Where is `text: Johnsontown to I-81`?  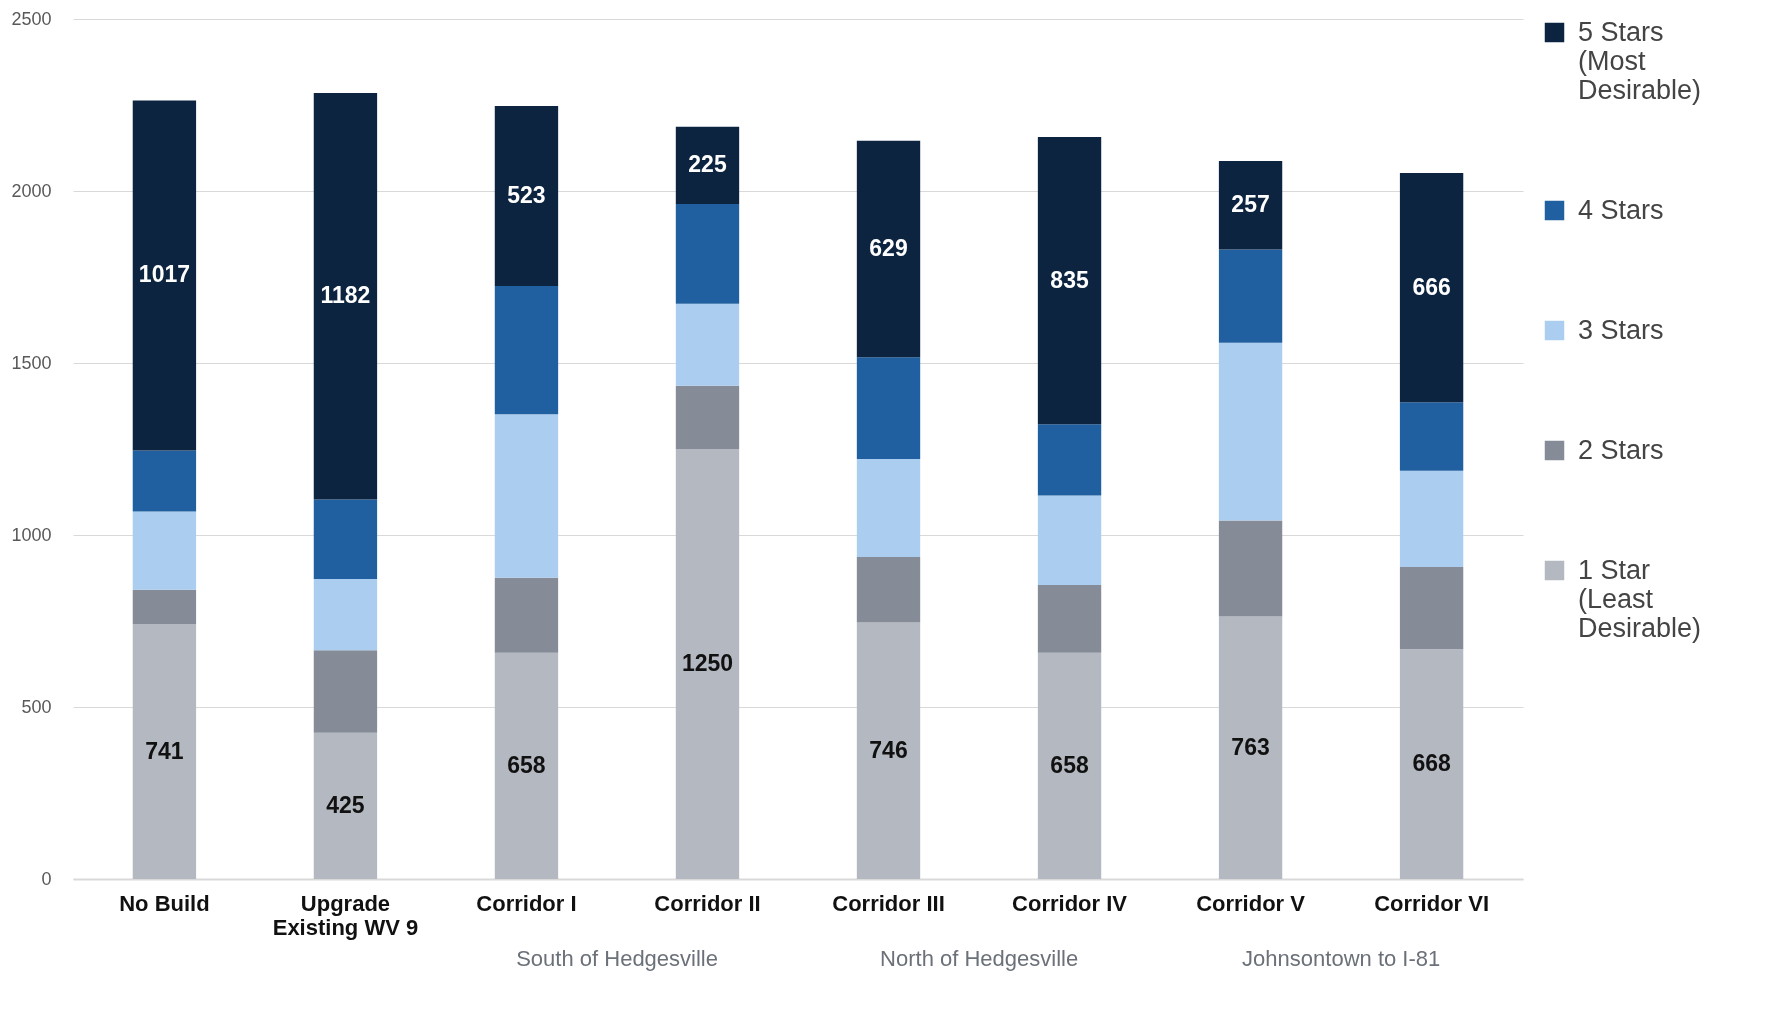 text: Johnsontown to I-81 is located at coordinates (1341, 958).